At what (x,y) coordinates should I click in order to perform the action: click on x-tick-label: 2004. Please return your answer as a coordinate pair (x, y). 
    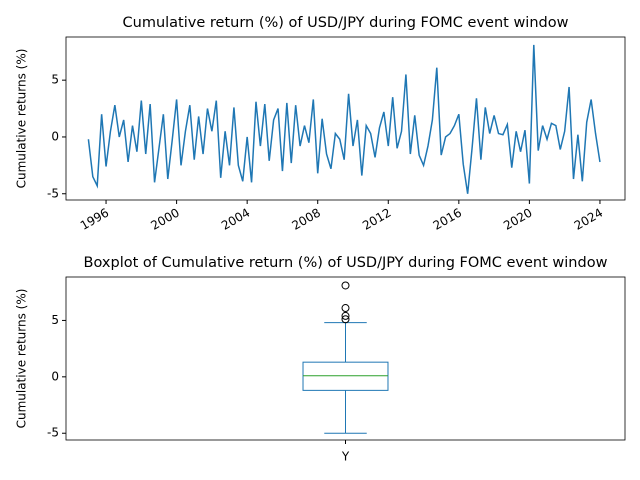
    Looking at the image, I should click on (235, 219).